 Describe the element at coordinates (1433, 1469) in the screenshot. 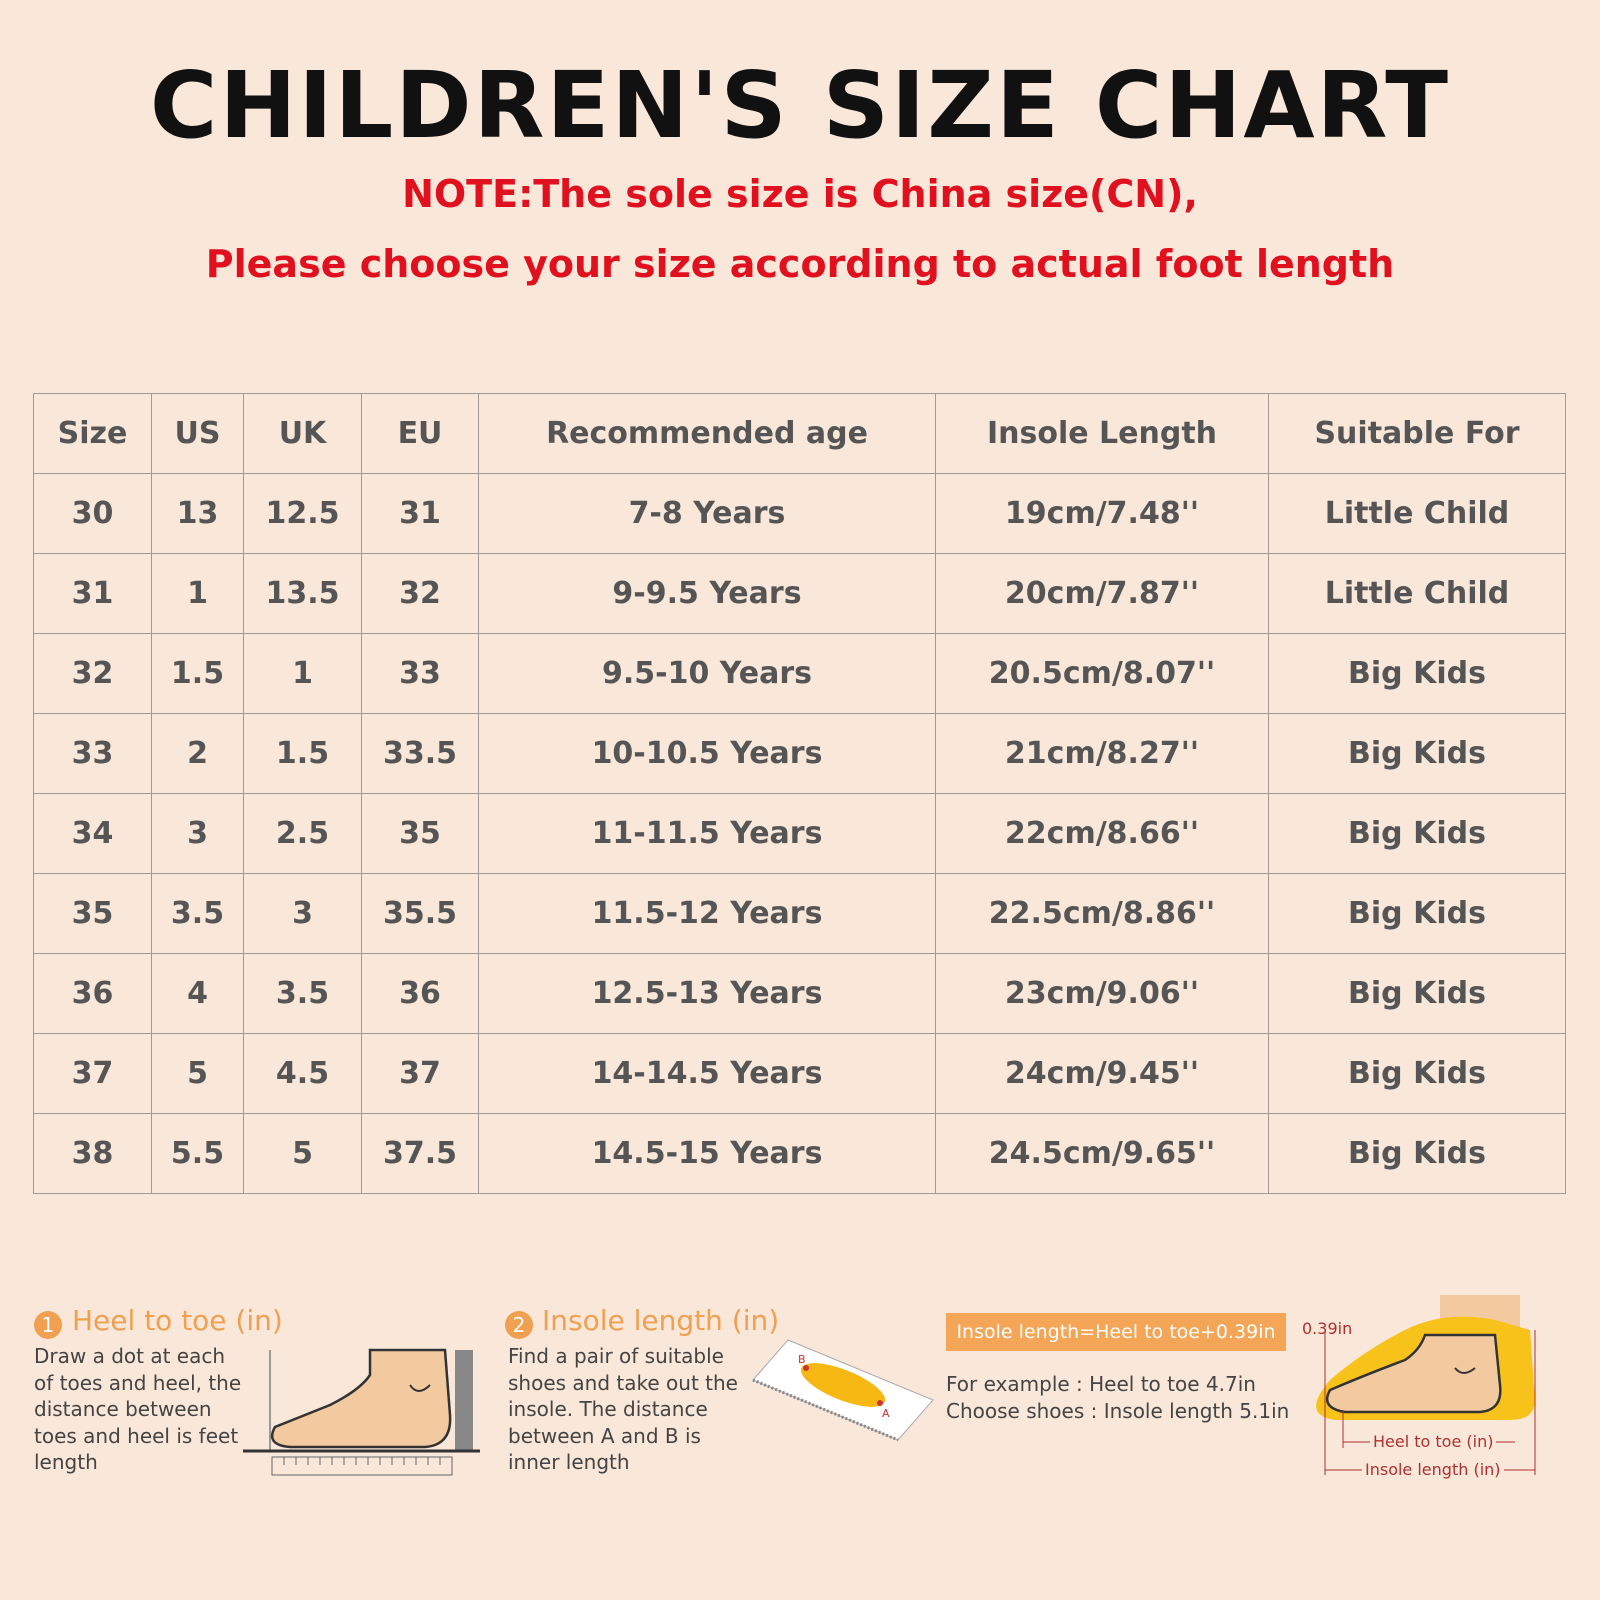

I see `diagram-label: Insole length (in)` at that location.